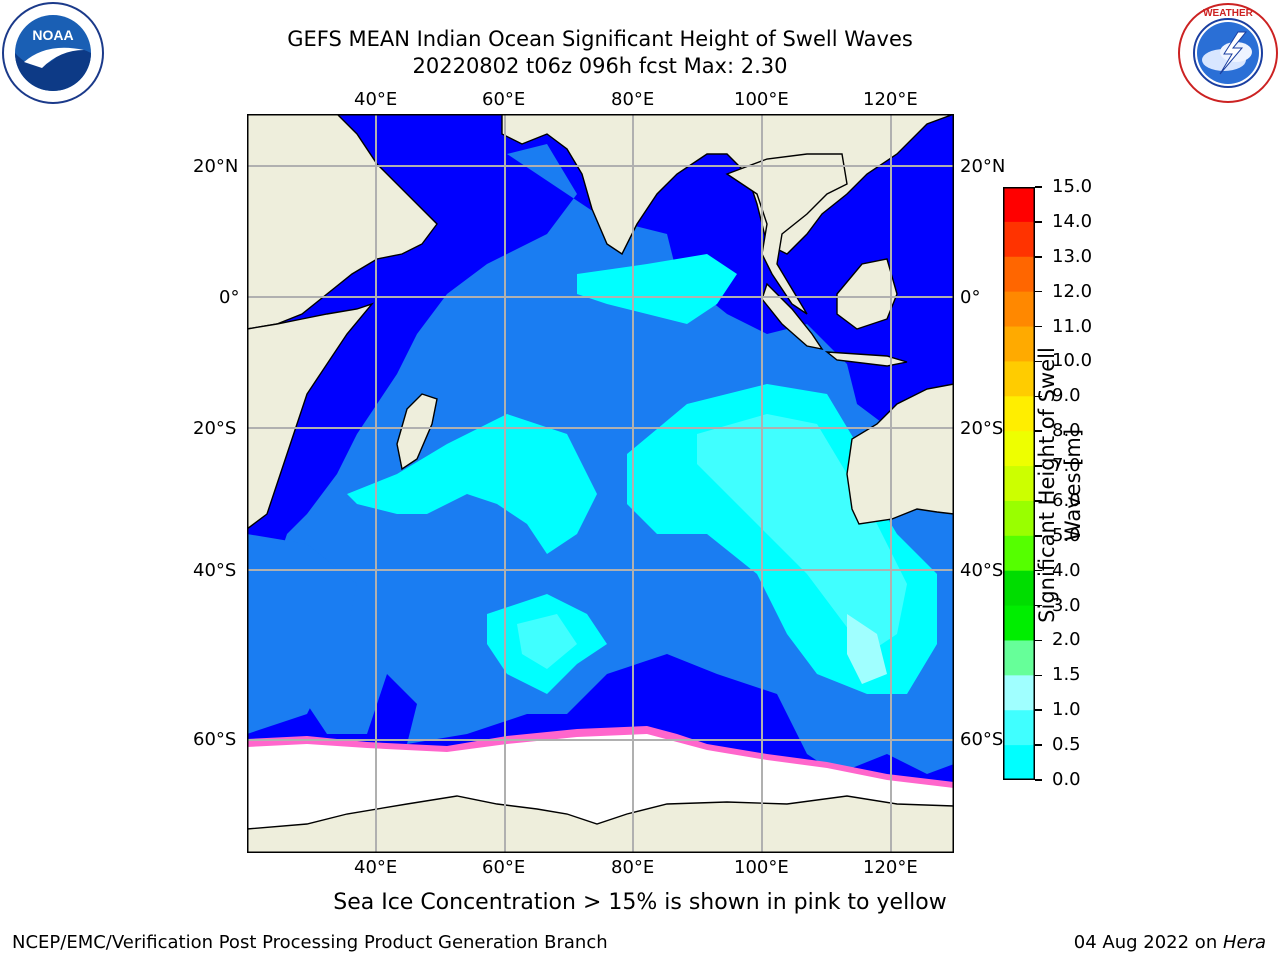 The width and height of the screenshot is (1280, 960). What do you see at coordinates (900, 454) in the screenshot?
I see `land-australia` at bounding box center [900, 454].